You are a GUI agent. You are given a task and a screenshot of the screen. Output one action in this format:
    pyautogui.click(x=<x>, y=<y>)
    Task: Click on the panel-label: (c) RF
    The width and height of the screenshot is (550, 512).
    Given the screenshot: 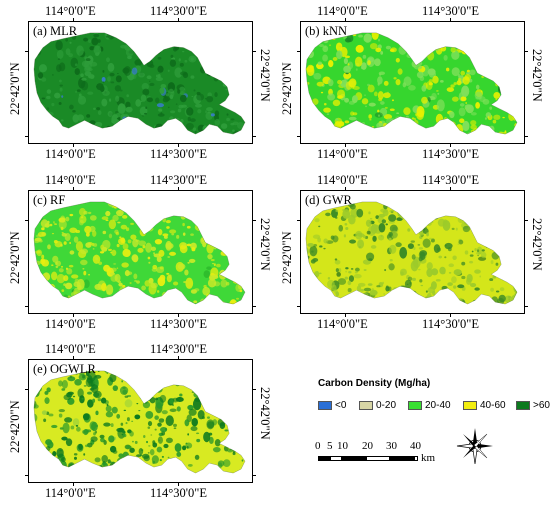 What is the action you would take?
    pyautogui.click(x=49, y=200)
    